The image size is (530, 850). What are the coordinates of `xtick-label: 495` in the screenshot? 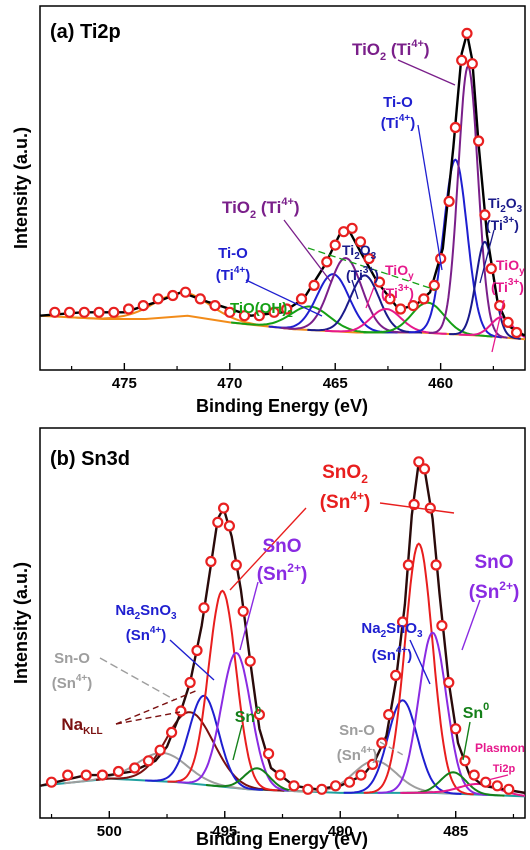 It's located at (224, 831).